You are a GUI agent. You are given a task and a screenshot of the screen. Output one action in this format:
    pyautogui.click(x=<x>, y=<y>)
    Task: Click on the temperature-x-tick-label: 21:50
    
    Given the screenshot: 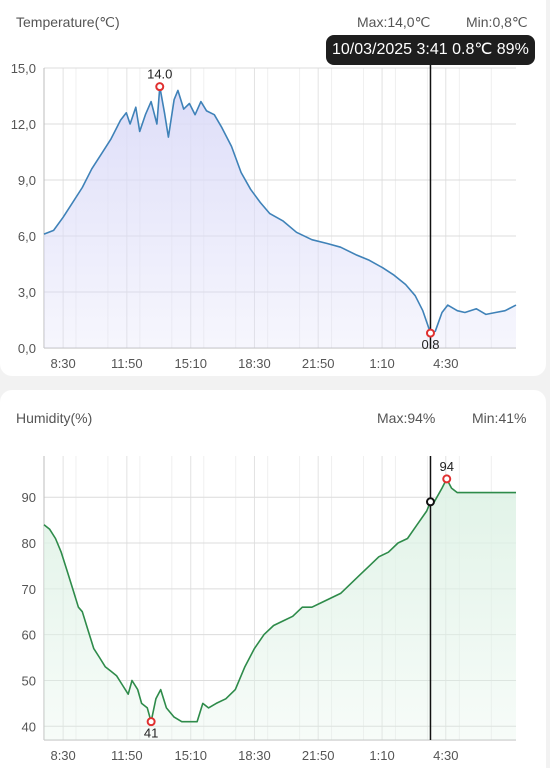 What is the action you would take?
    pyautogui.click(x=318, y=363)
    